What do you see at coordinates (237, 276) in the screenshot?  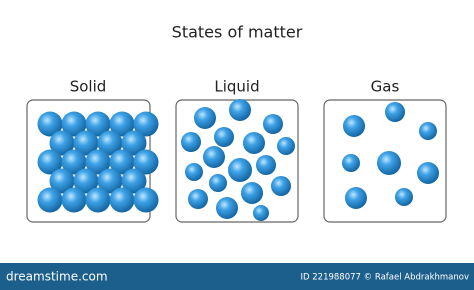 I see `footer-bar` at bounding box center [237, 276].